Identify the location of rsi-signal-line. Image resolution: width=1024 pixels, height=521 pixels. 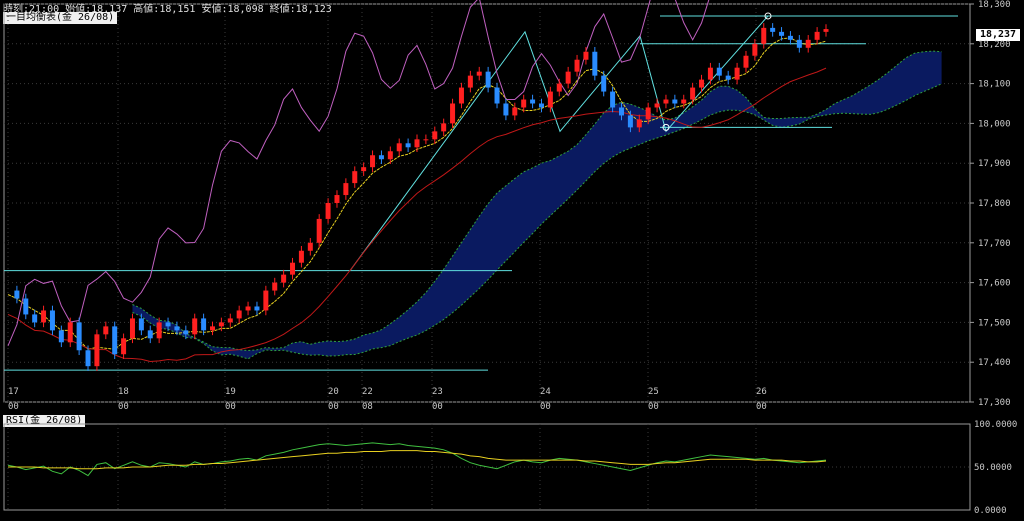
(417, 460).